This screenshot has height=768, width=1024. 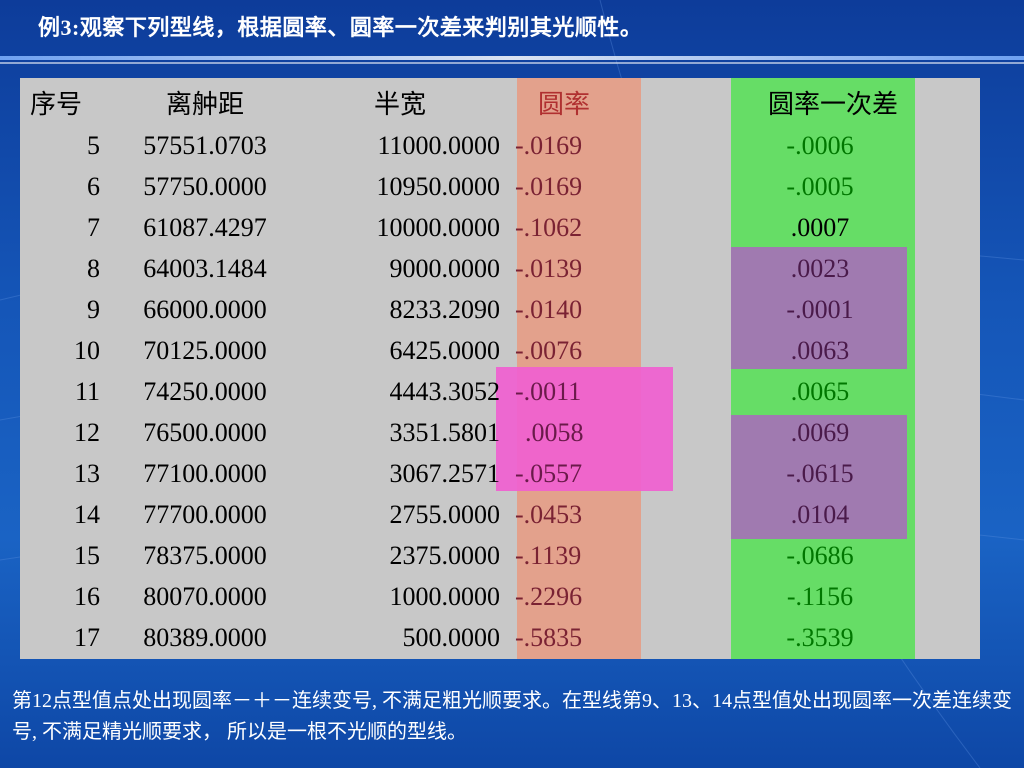 I want to click on table-row: 6 57750.0000 10950.0000 -.0169 -.0005, so click(x=500, y=186).